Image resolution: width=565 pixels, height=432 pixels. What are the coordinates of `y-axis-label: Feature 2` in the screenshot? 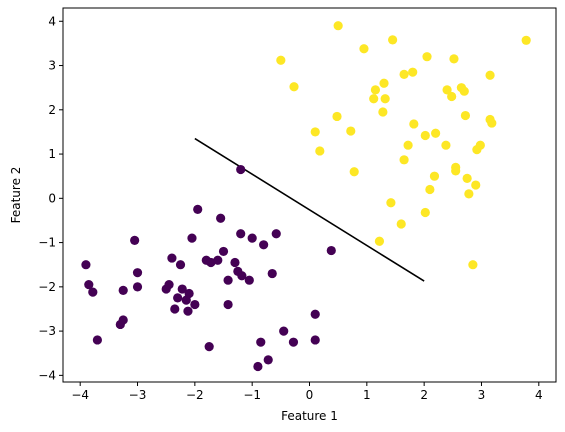 It's located at (16, 195).